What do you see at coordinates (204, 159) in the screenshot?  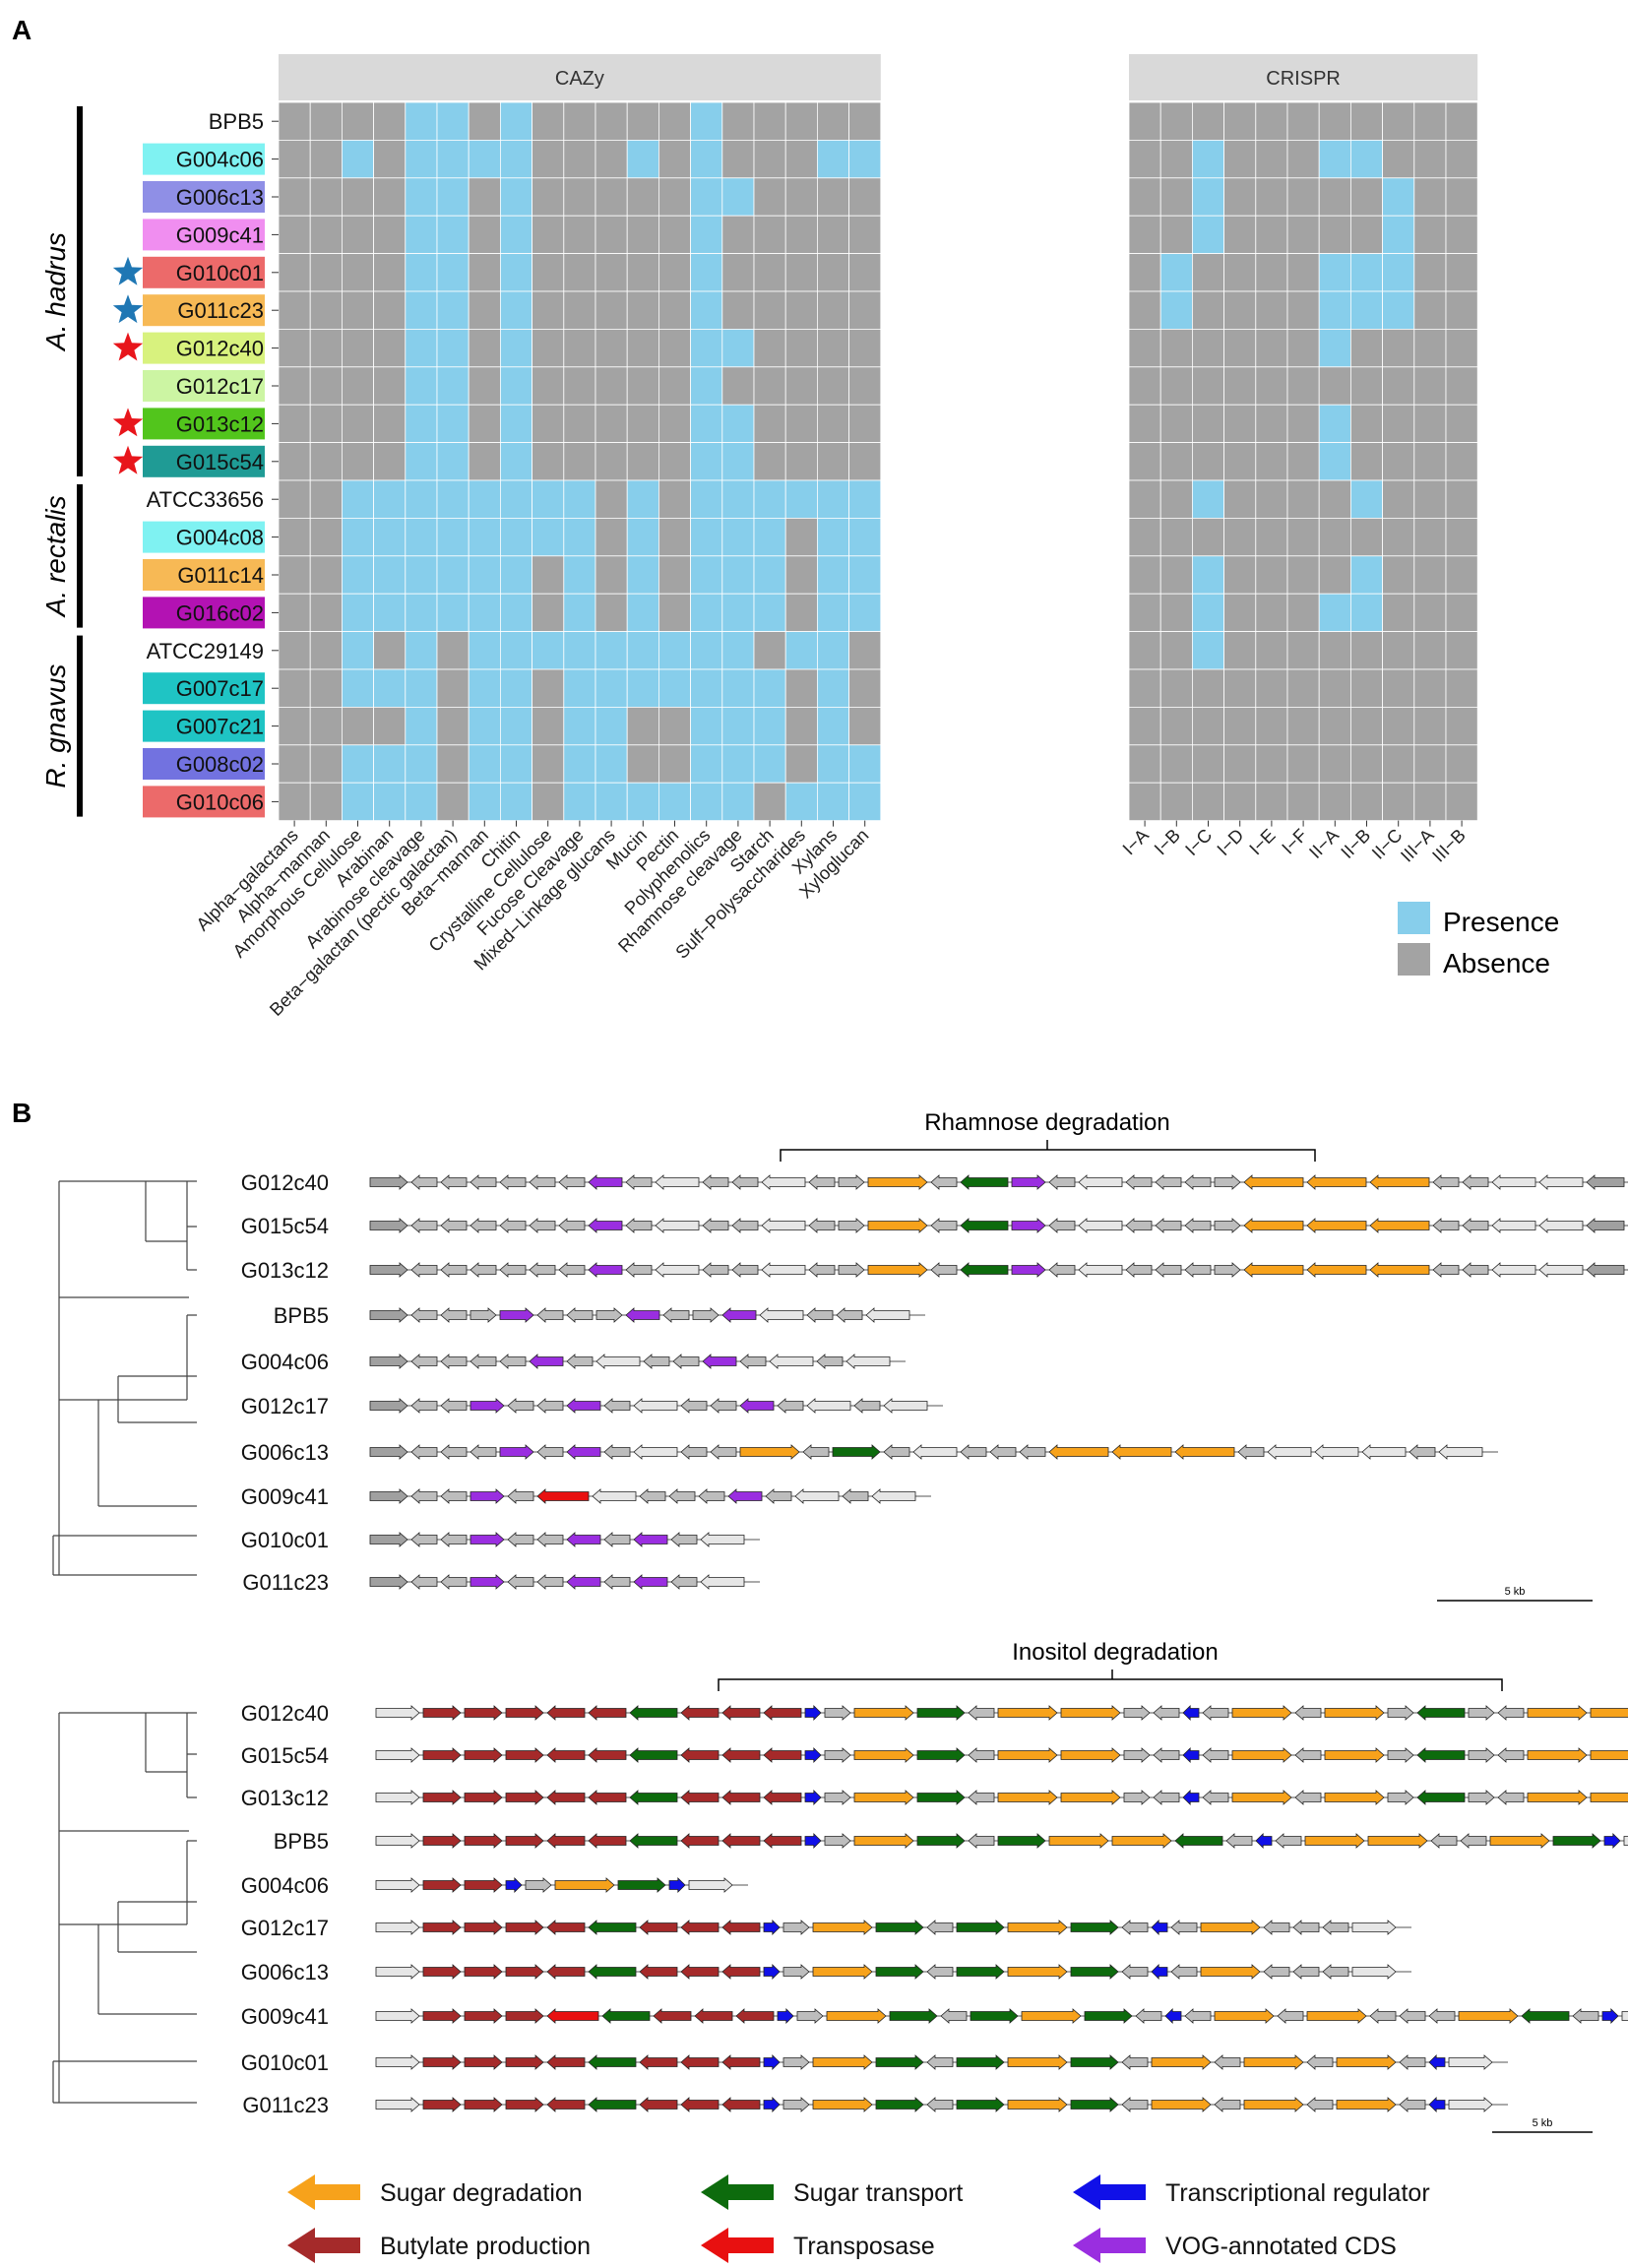 I see `row-label-box` at bounding box center [204, 159].